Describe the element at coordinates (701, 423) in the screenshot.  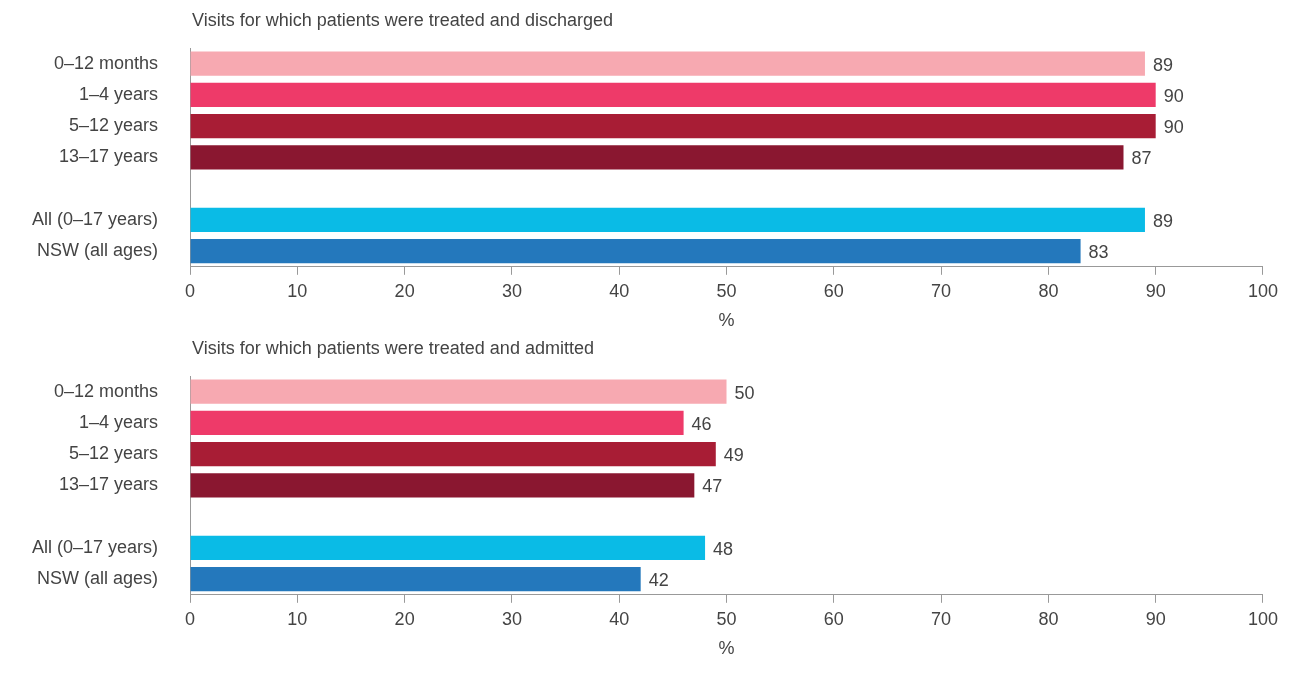
I see `data-label: 46` at that location.